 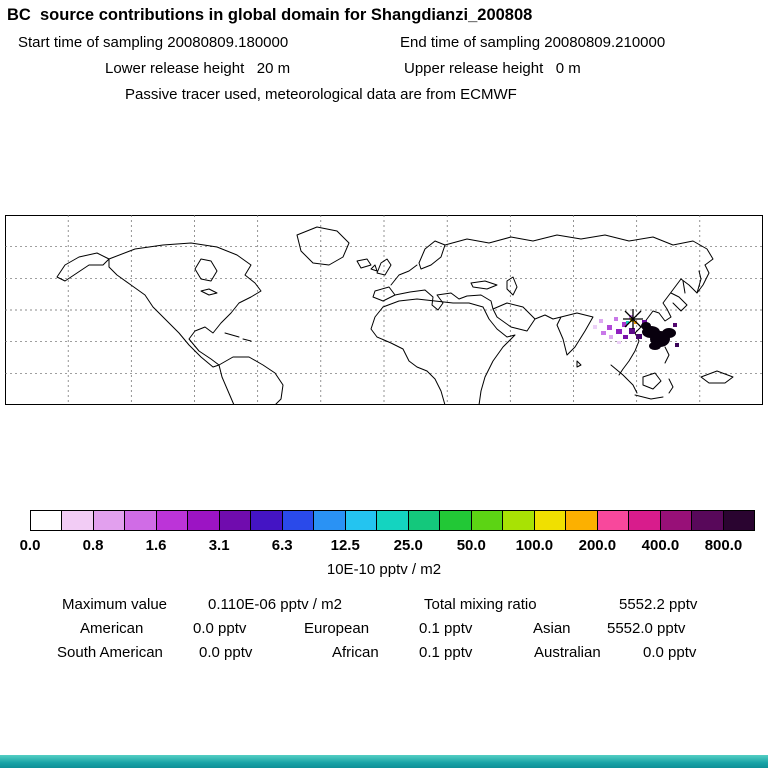 I want to click on region-south-american-label: South American, so click(x=110, y=652).